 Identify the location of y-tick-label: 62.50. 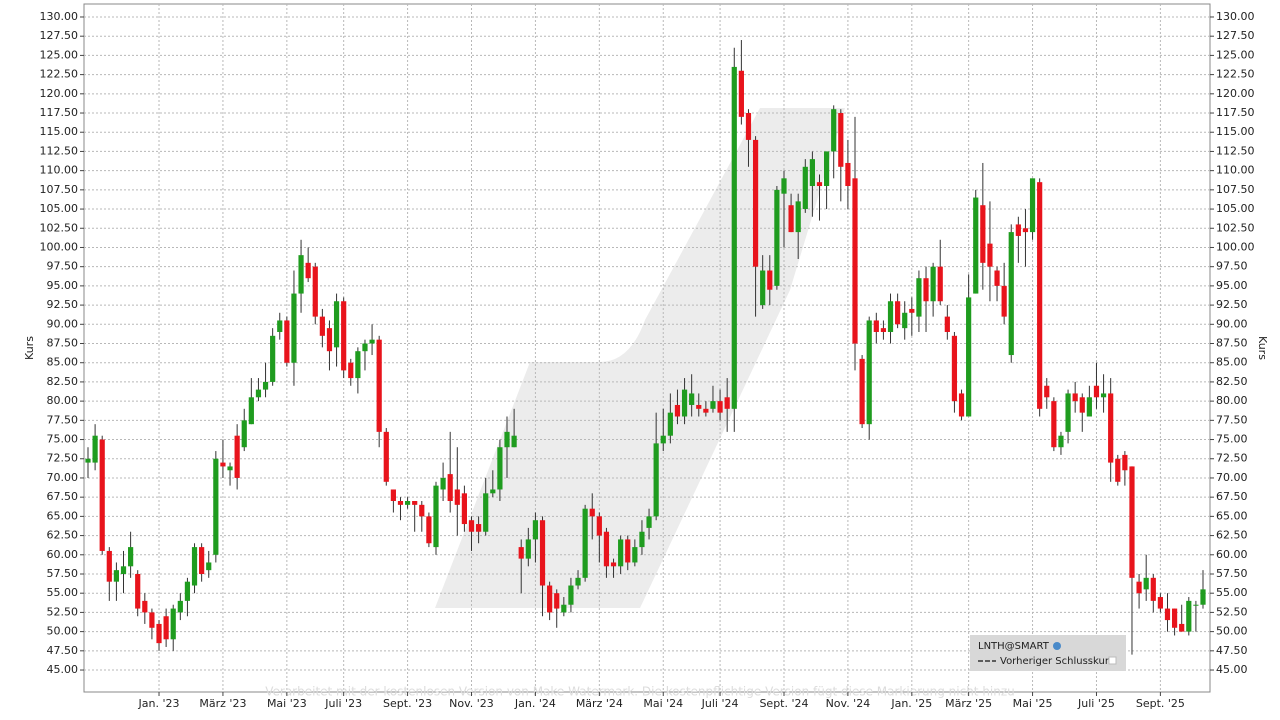
(63, 535).